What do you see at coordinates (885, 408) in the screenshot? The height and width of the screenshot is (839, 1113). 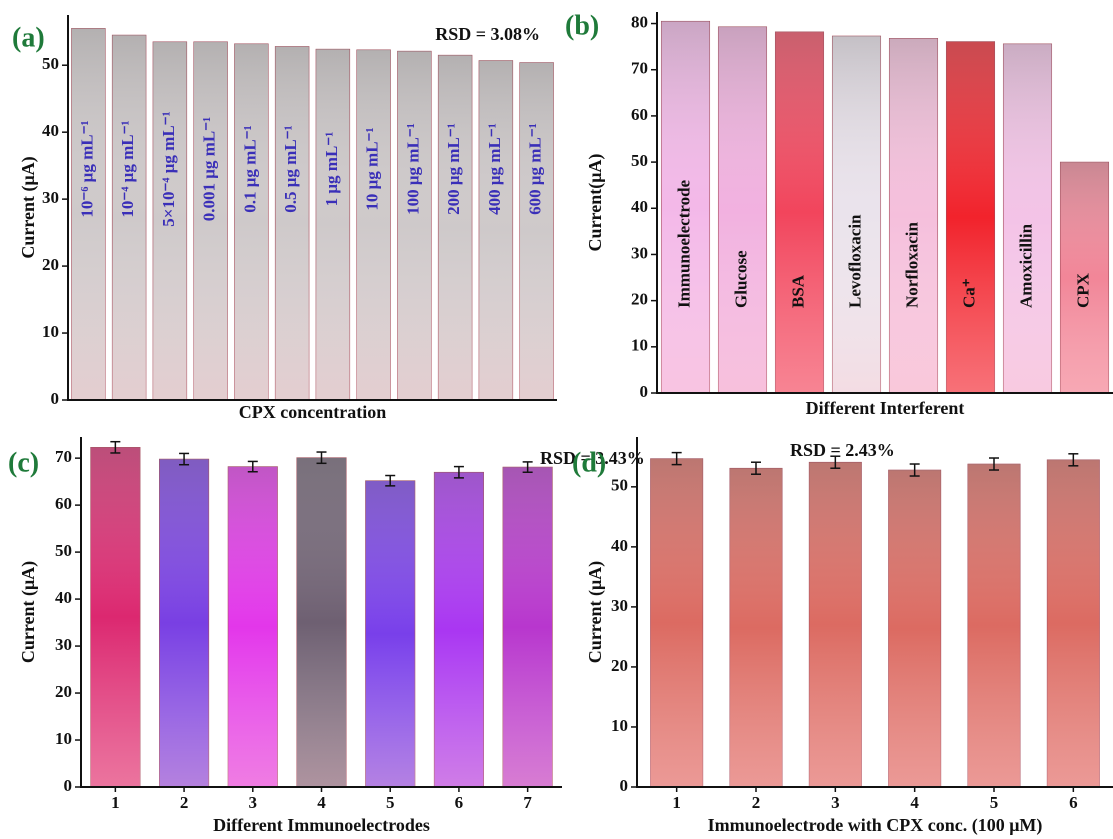 I see `x-axis-title: Different Interferent` at bounding box center [885, 408].